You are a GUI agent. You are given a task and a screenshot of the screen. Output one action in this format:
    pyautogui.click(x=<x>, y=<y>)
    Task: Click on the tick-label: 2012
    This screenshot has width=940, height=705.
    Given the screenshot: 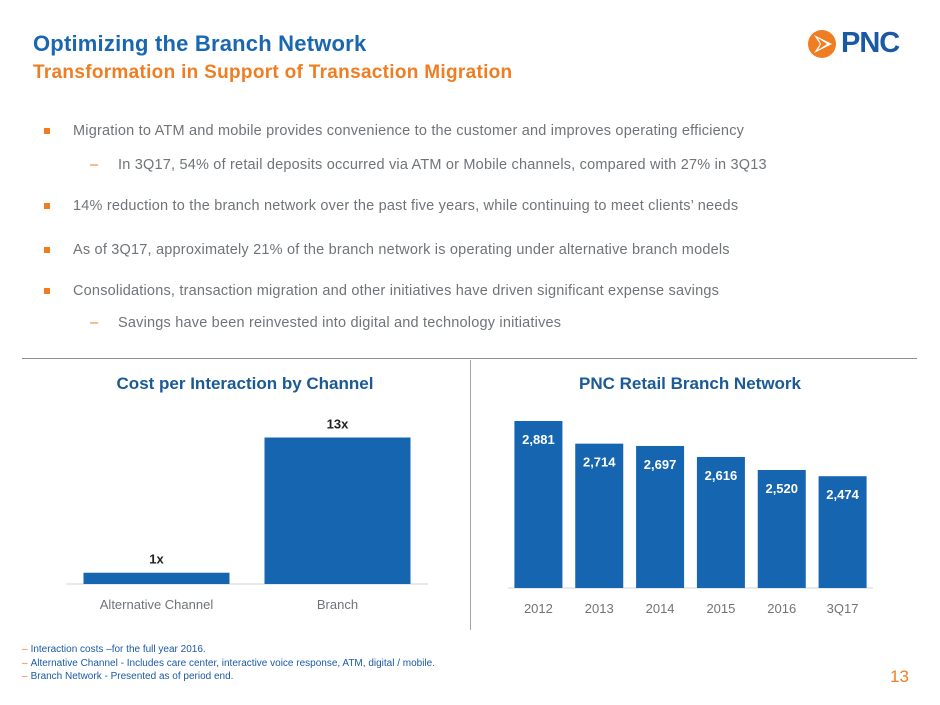 What is the action you would take?
    pyautogui.click(x=538, y=608)
    